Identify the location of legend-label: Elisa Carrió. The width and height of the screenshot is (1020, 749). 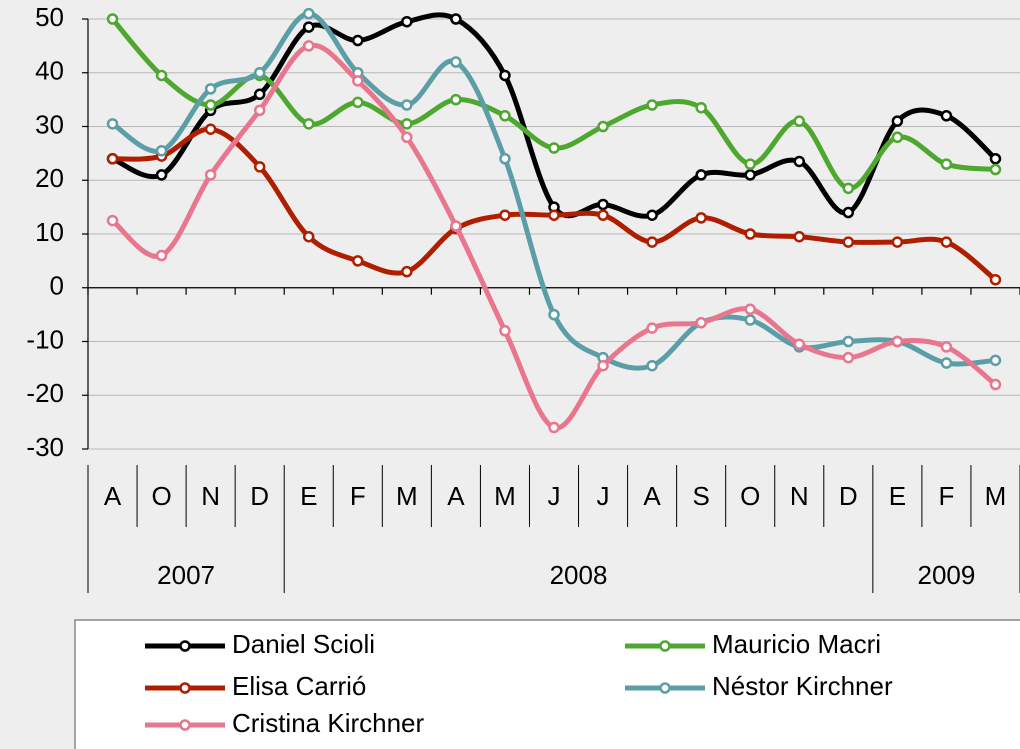
(299, 686).